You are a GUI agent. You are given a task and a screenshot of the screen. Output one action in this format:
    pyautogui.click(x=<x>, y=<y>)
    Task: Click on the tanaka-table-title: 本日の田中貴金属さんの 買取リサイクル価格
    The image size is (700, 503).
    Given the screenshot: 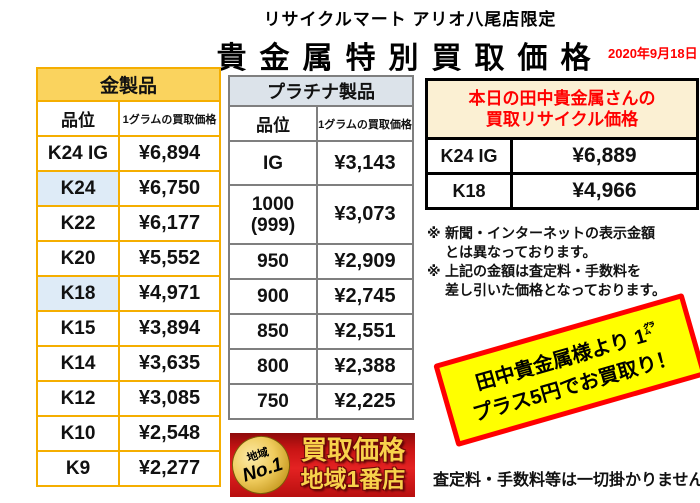 What is the action you would take?
    pyautogui.click(x=562, y=109)
    